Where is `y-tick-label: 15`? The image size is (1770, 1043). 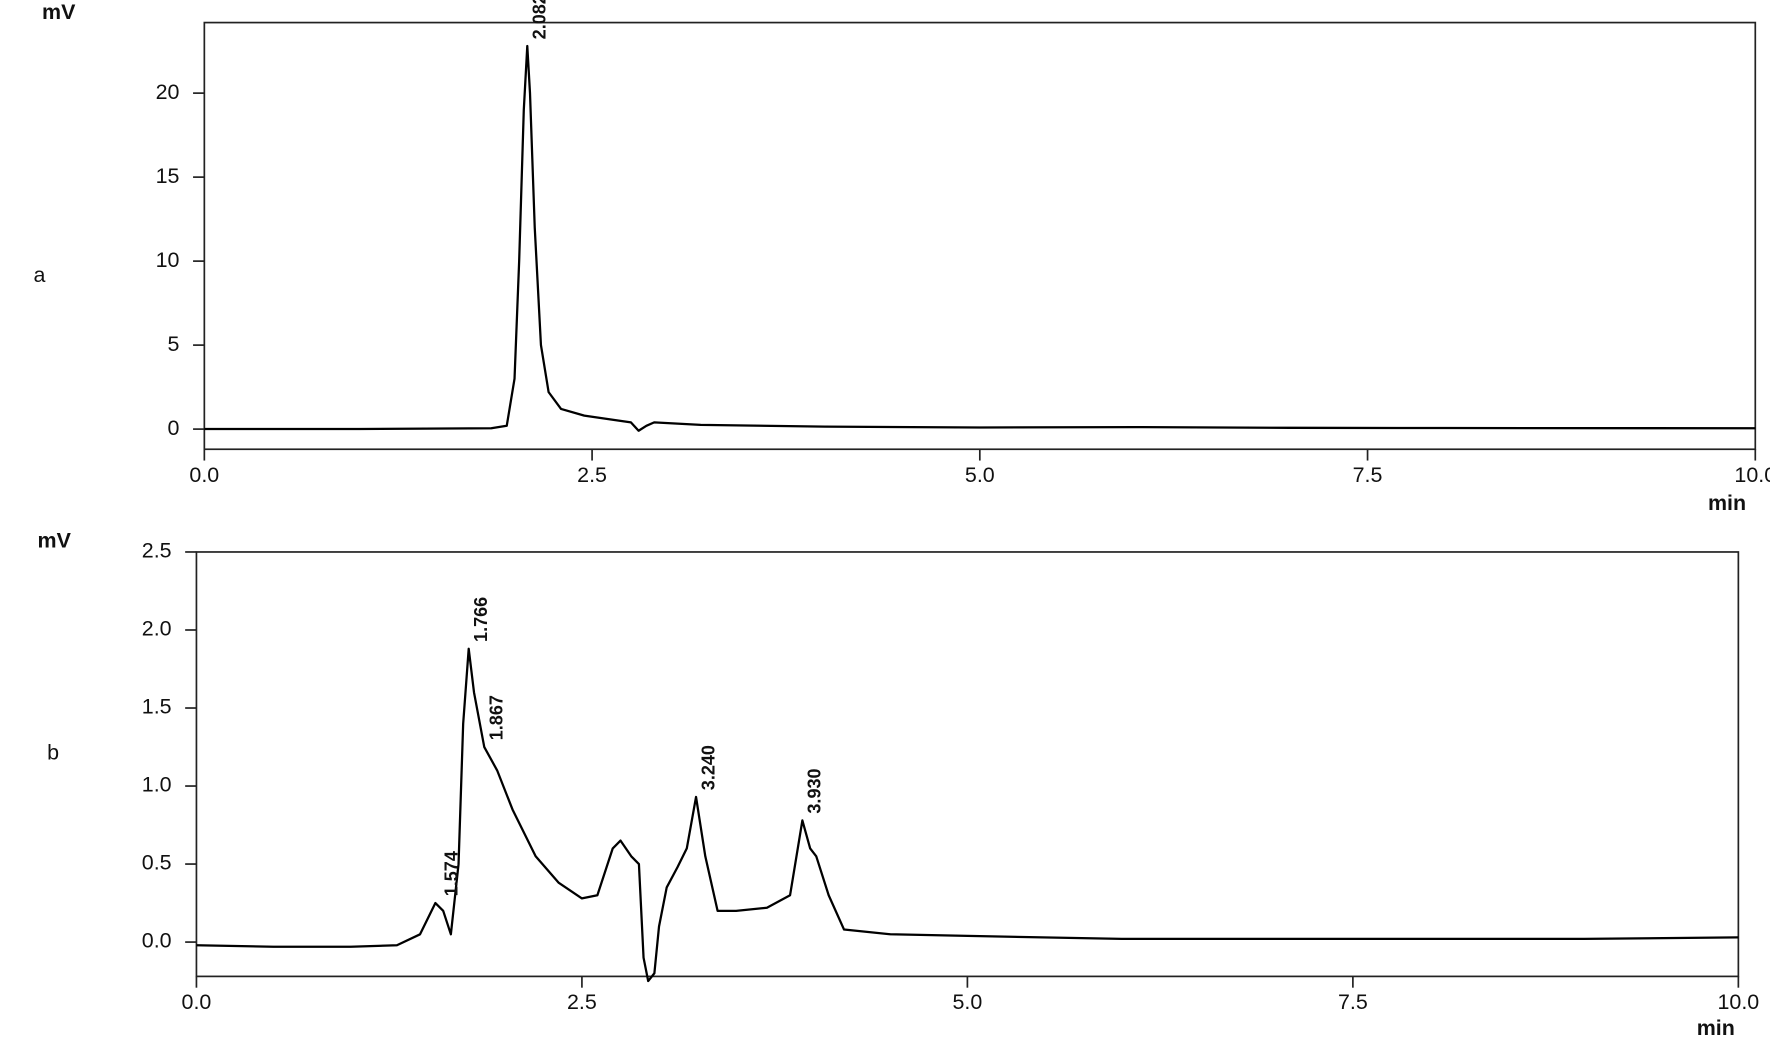 y-tick-label: 15 is located at coordinates (168, 176).